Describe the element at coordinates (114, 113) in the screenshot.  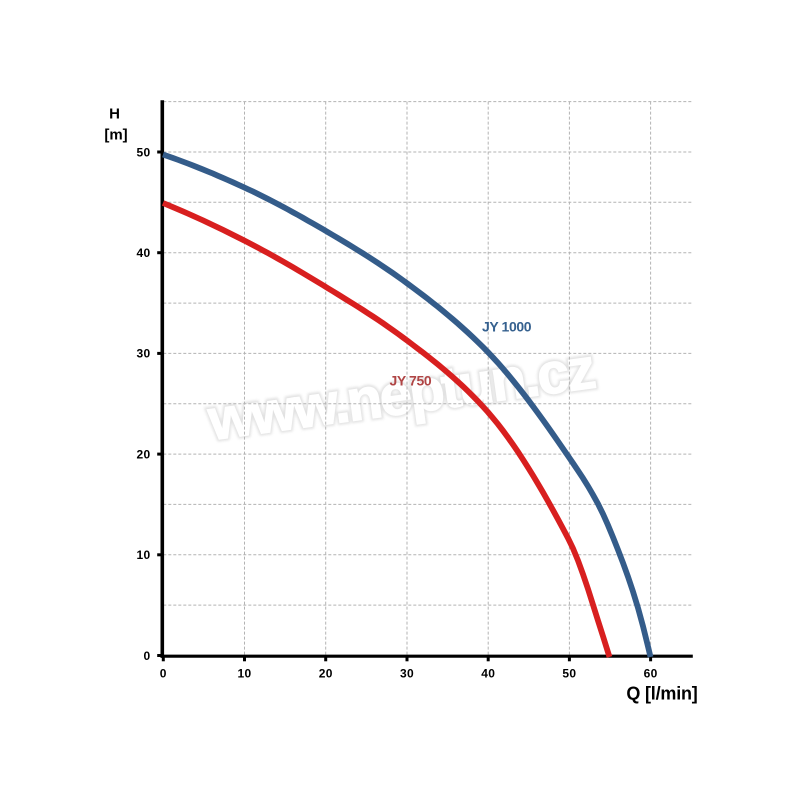
I see `svg-text: H` at that location.